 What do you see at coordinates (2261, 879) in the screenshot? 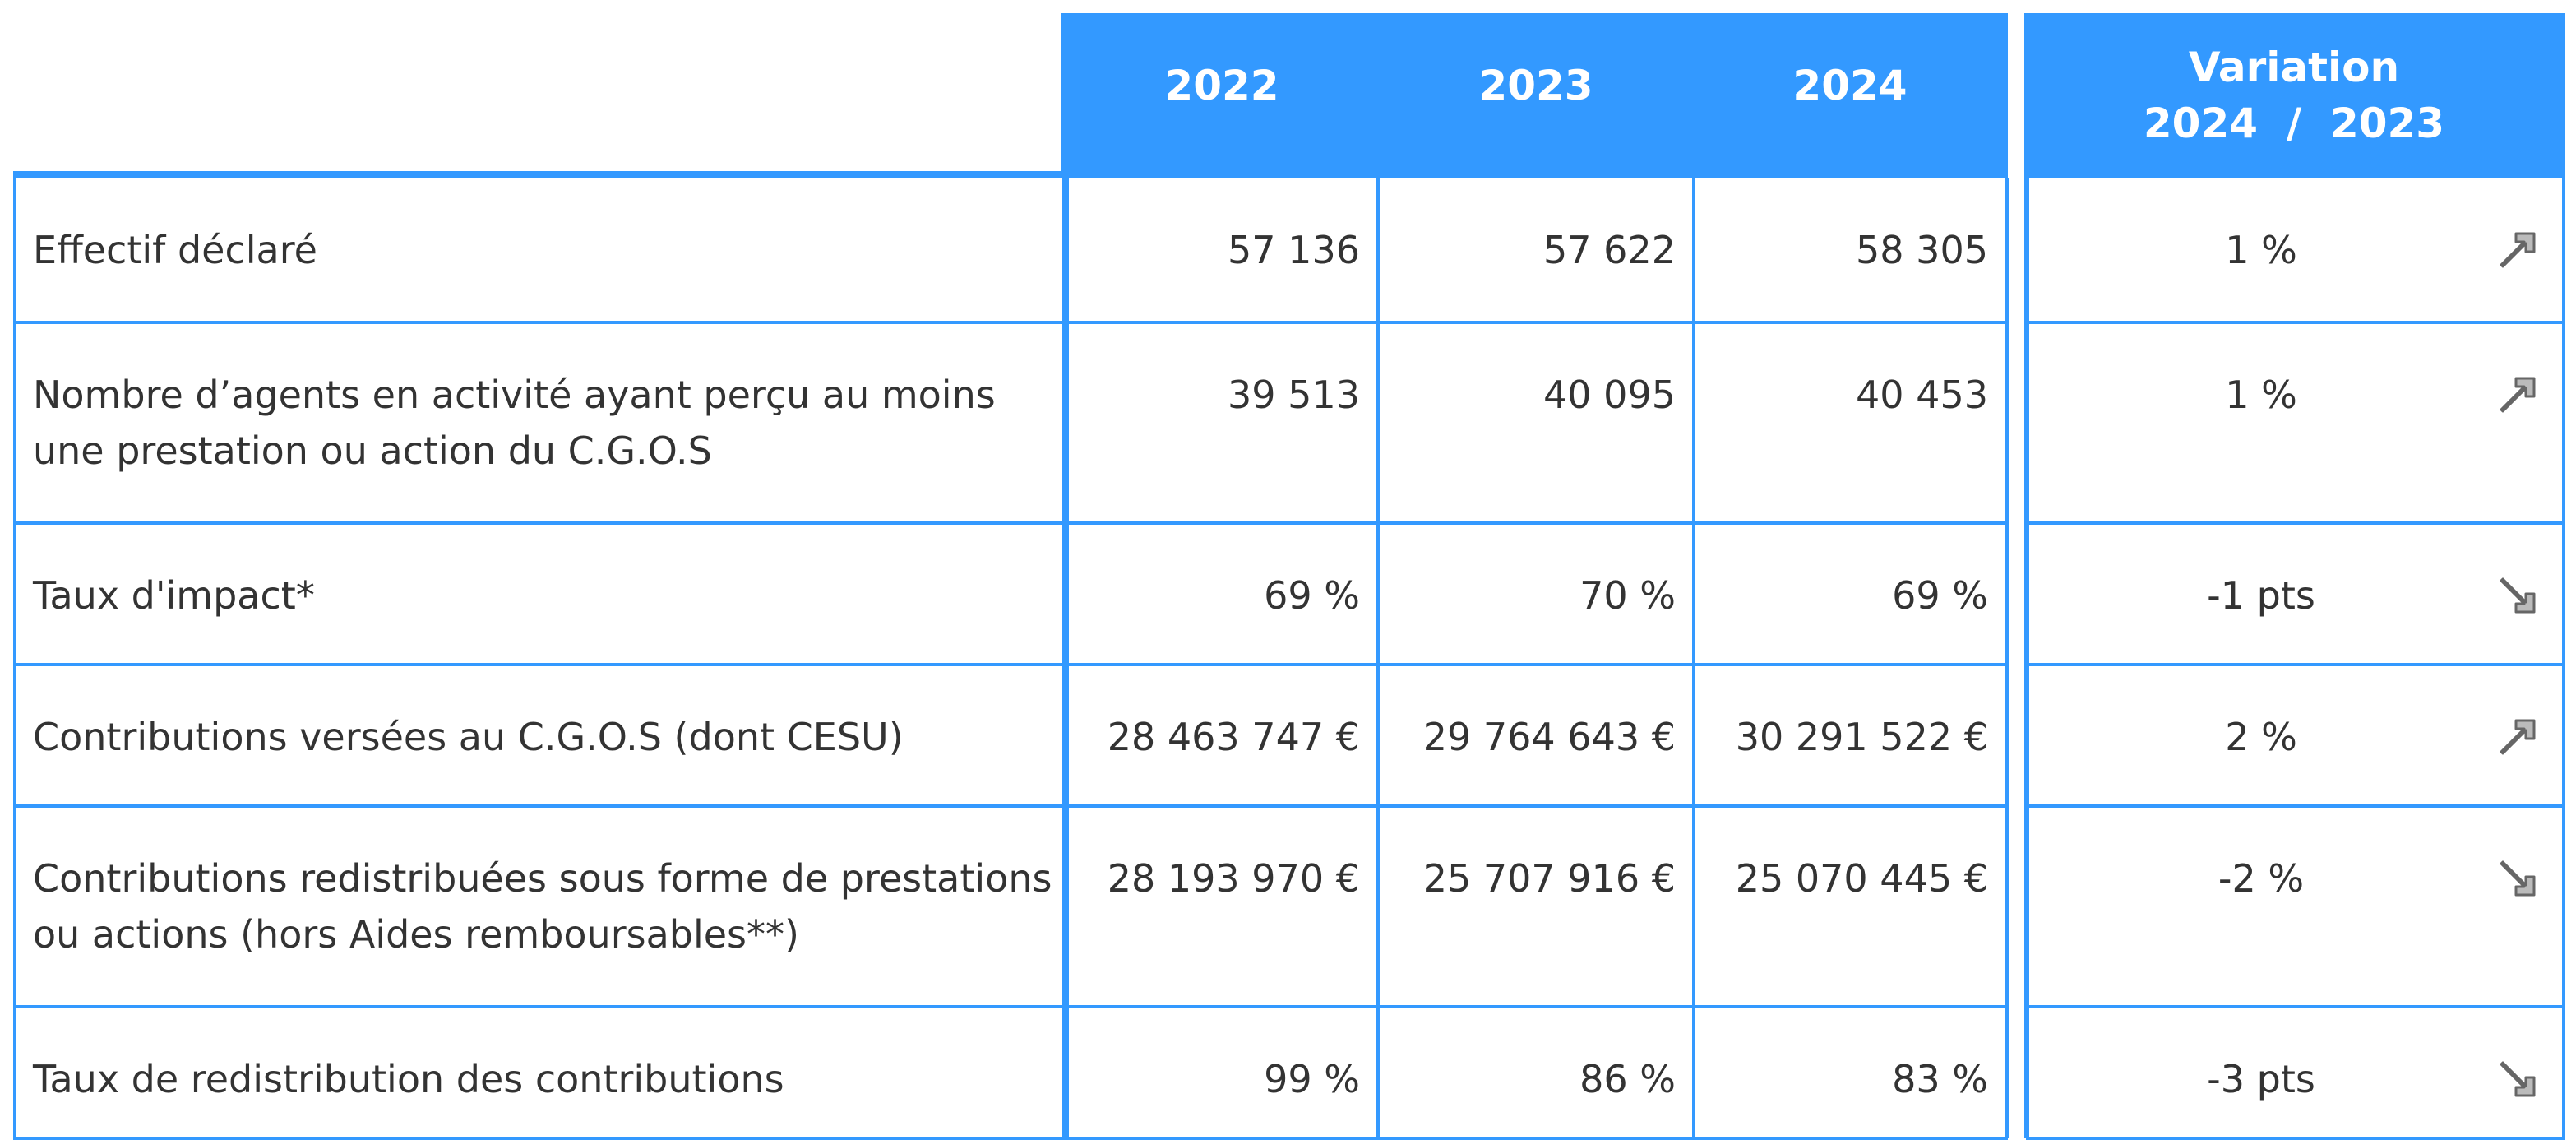
I see `row-variation: -2 %` at bounding box center [2261, 879].